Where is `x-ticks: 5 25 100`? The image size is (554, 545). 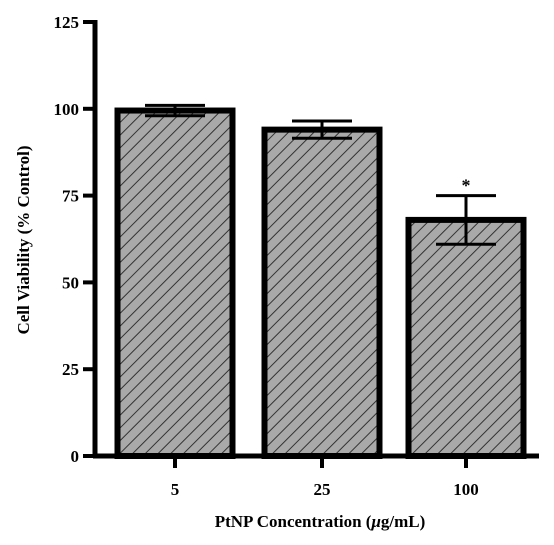
x-ticks: 5 25 100 is located at coordinates (325, 477).